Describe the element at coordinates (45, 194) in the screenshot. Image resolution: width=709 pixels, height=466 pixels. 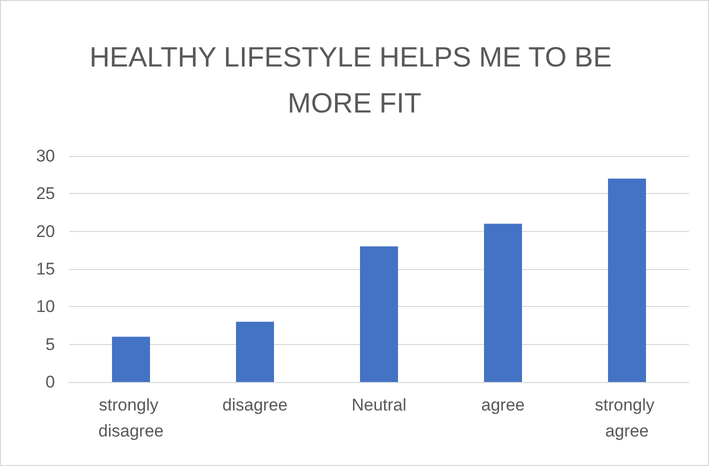
I see `y-tick-label: 25` at that location.